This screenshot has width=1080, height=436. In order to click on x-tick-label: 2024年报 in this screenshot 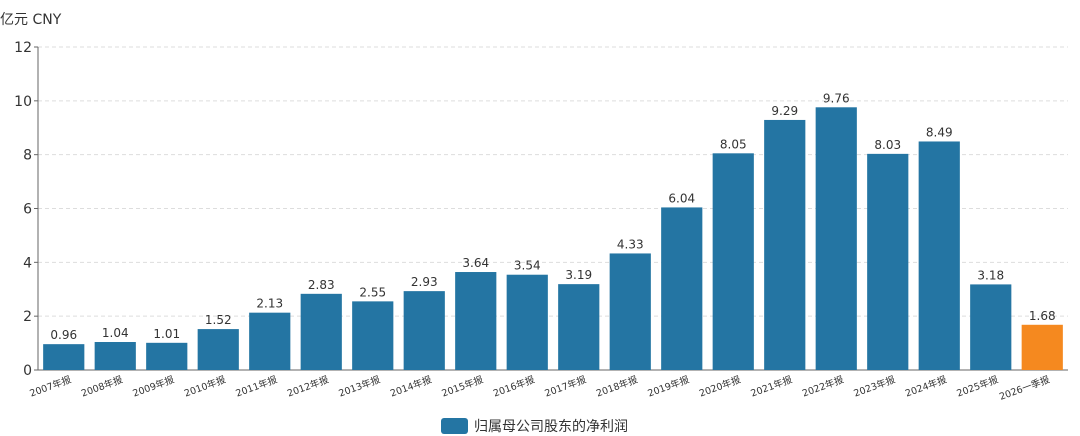, I will do `click(926, 386)`.